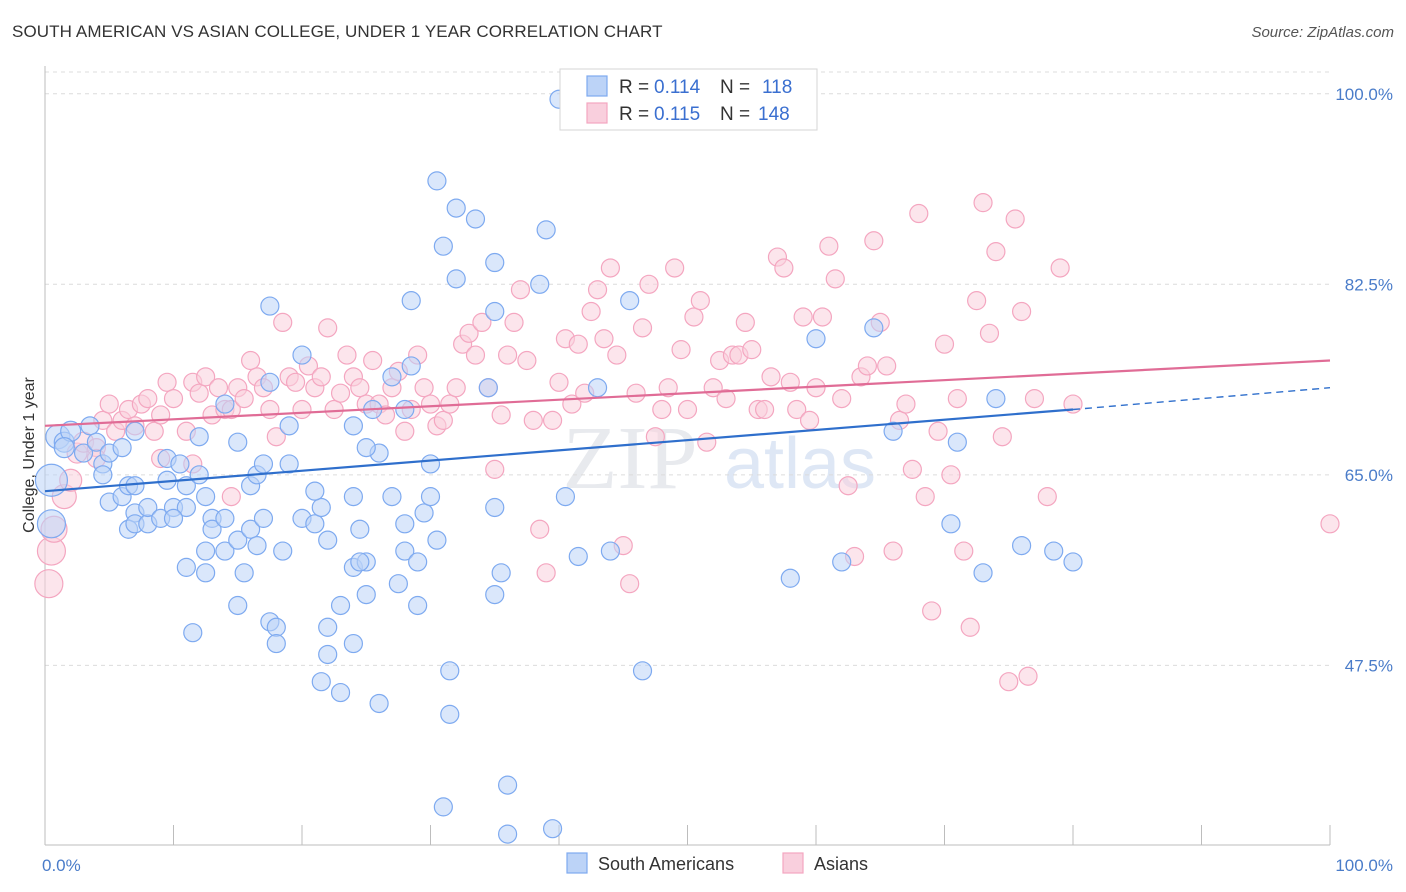 This screenshot has width=1406, height=892. Describe the element at coordinates (735, 114) in the screenshot. I see `legend-n-label-2: N =` at that location.